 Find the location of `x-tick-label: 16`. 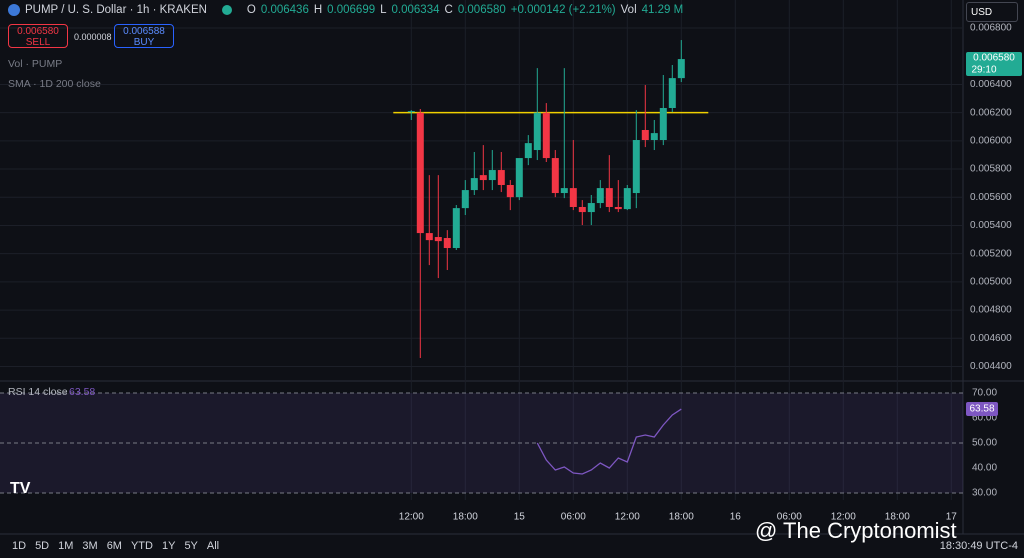

x-tick-label: 16 is located at coordinates (736, 517).